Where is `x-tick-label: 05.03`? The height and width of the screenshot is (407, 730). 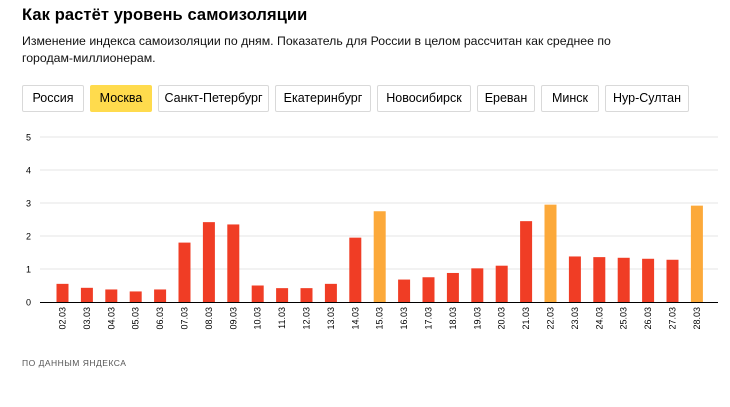
x-tick-label: 05.03 is located at coordinates (136, 318).